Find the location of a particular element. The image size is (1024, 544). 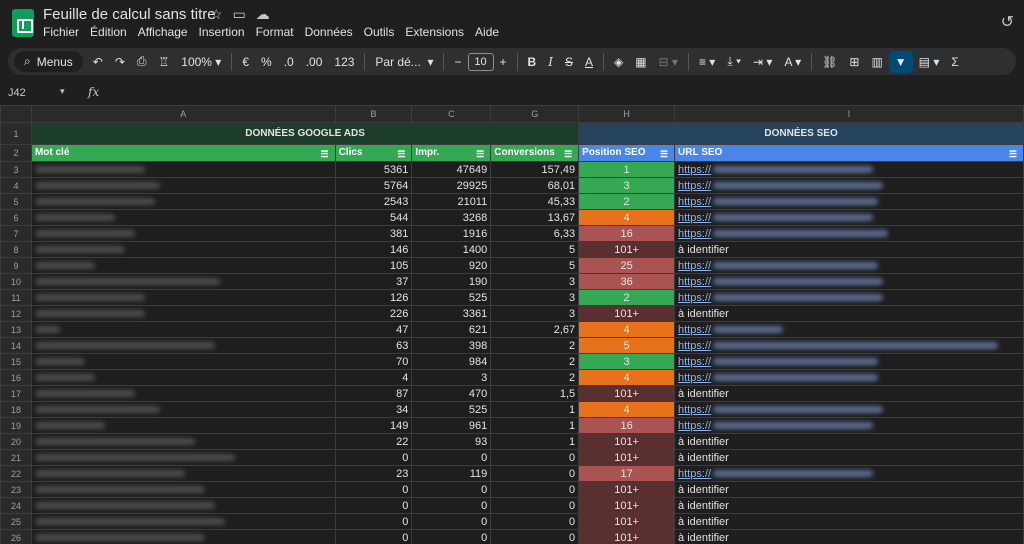

cell-position: 5 is located at coordinates (627, 345).